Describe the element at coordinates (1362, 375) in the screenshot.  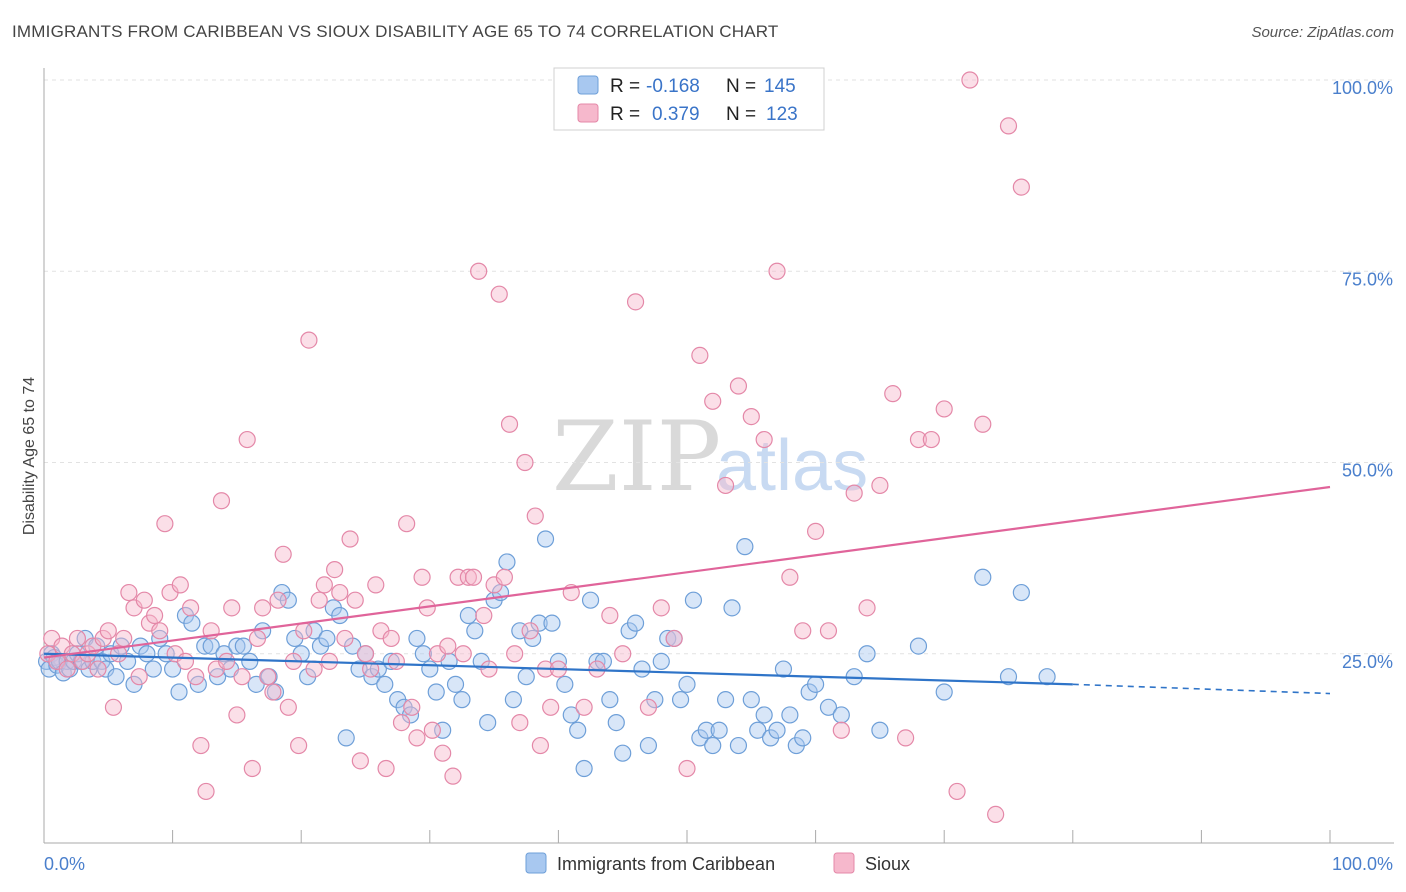
I see `y-tick-labels: 25.0% 50.0% 75.0% 100.0%` at that location.